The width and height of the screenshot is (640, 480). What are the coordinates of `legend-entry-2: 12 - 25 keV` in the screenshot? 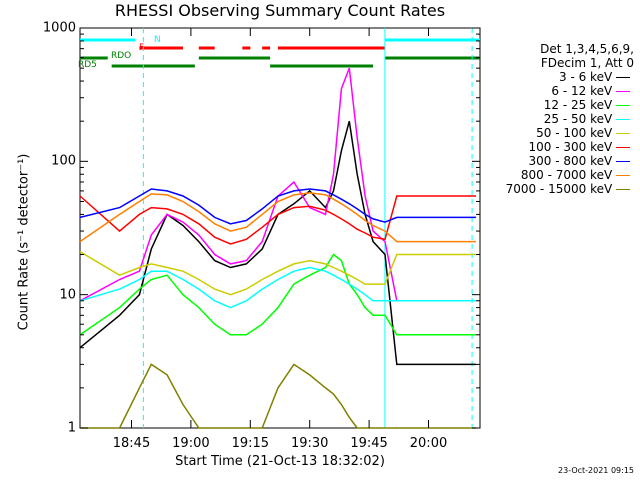 It's located at (587, 105).